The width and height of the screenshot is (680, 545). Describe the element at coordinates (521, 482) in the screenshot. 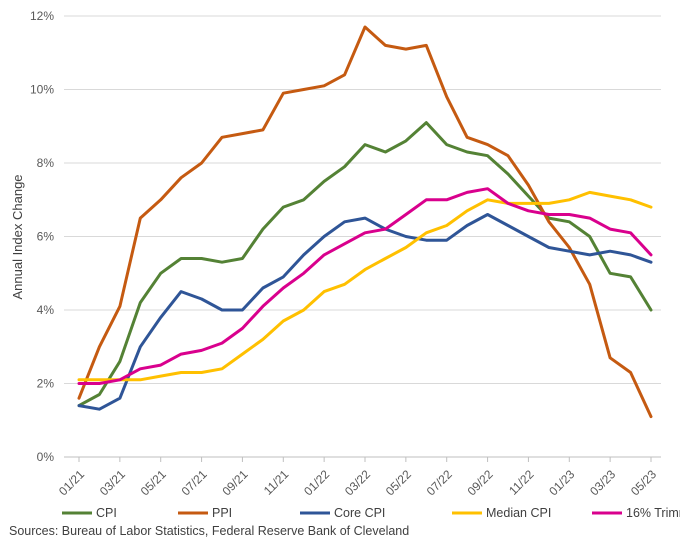

I see `x-tick-label: 11/22` at that location.